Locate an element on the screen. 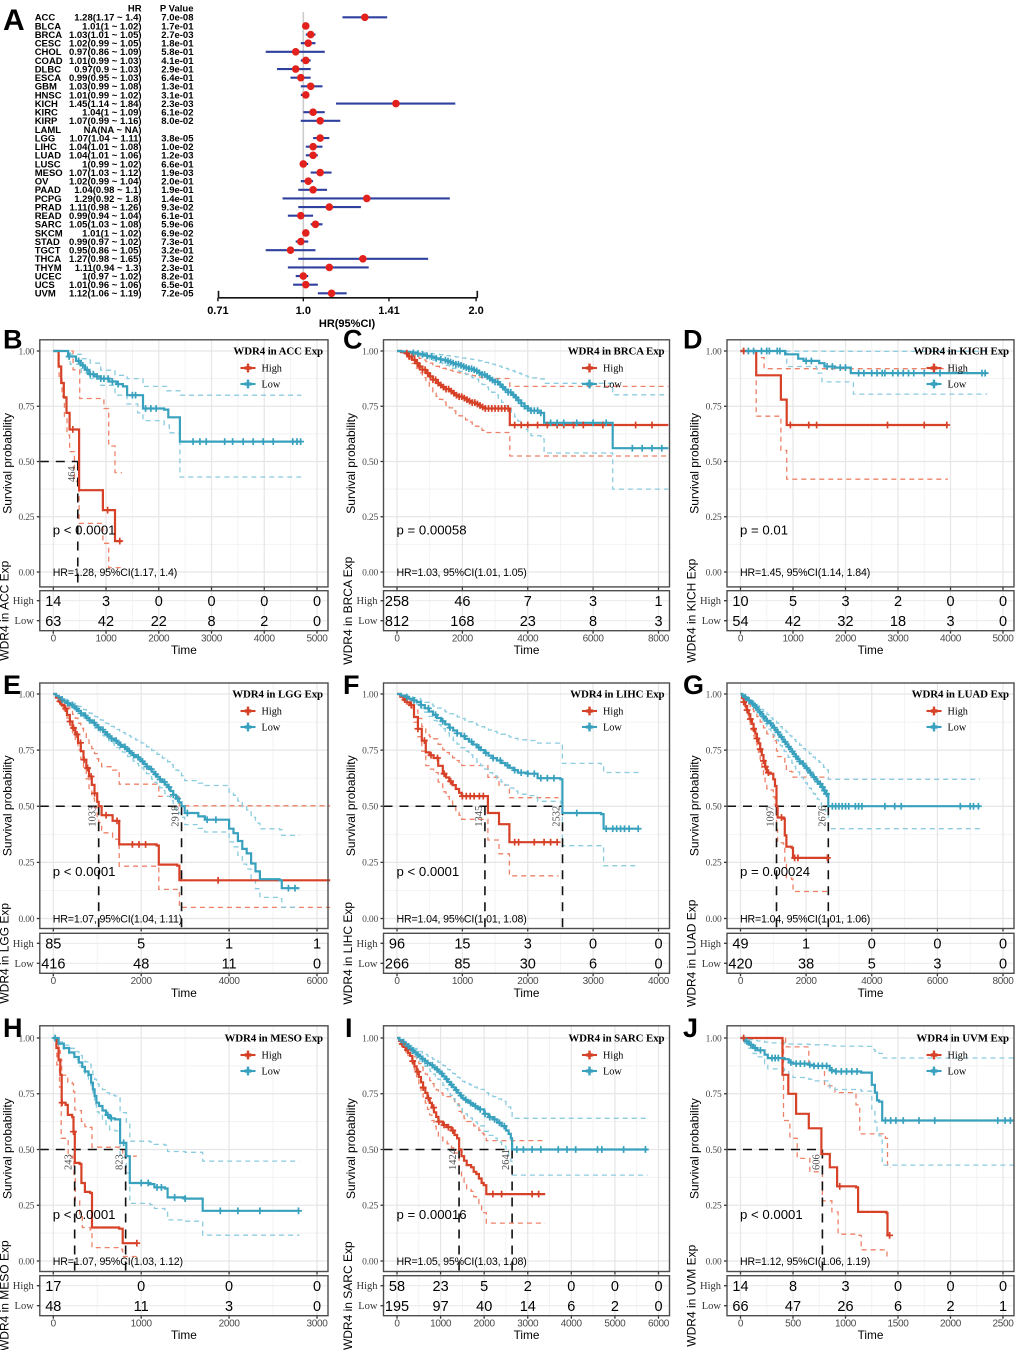 The width and height of the screenshot is (1020, 1350). svg-text: OV is located at coordinates (42, 182).